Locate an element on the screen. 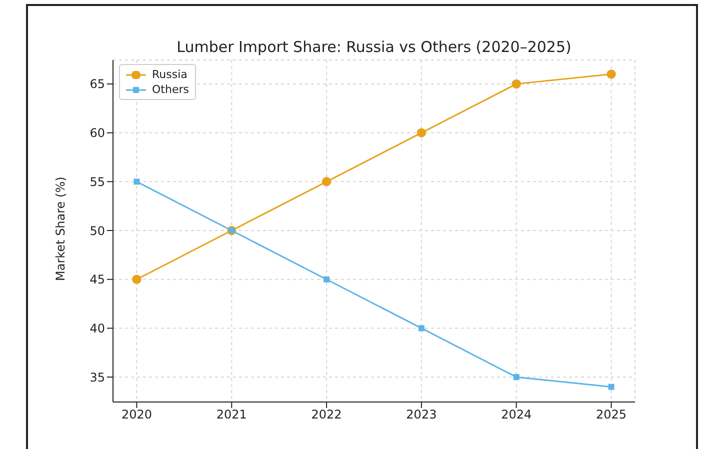 The width and height of the screenshot is (711, 449). y-tick-label: 40 is located at coordinates (97, 328).